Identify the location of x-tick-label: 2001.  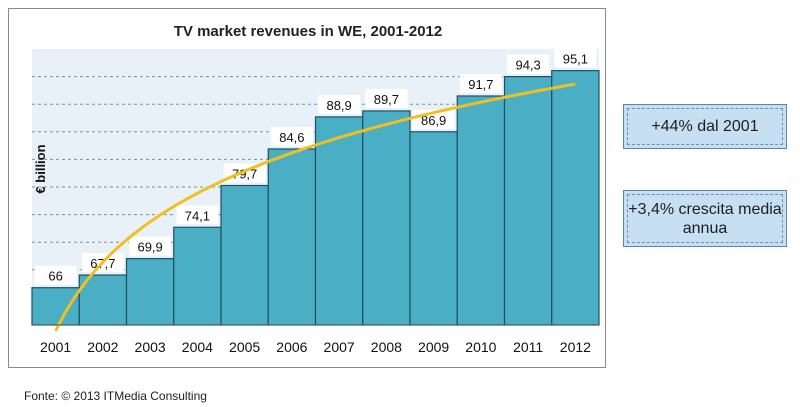
(55, 347).